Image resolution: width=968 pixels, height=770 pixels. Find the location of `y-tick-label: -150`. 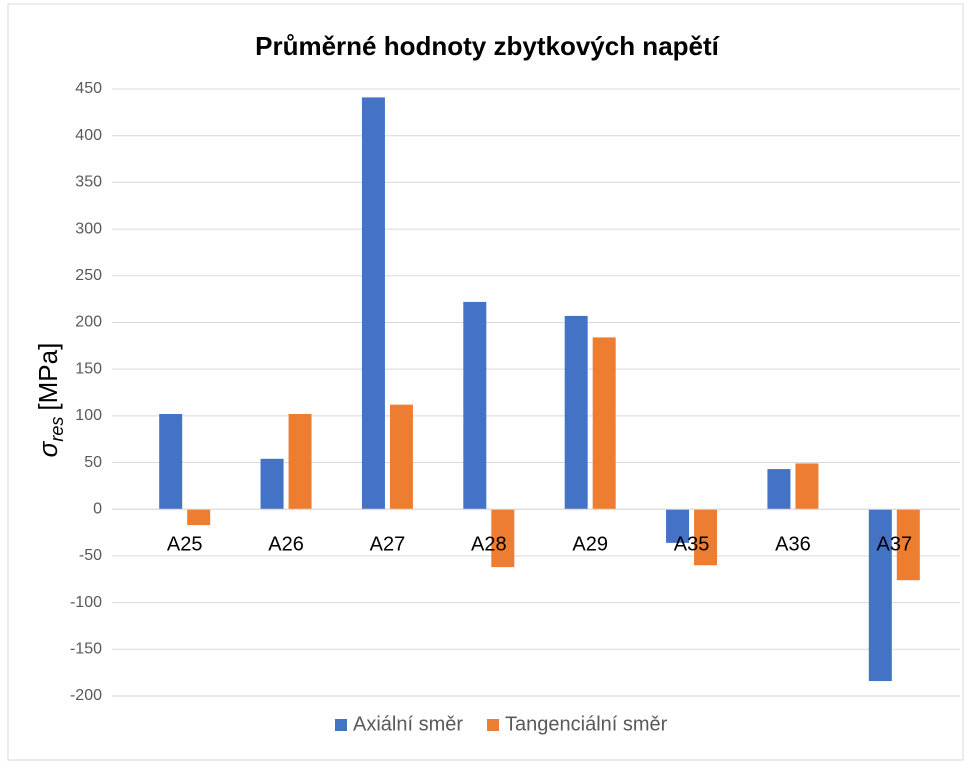

y-tick-label: -150 is located at coordinates (86, 649).